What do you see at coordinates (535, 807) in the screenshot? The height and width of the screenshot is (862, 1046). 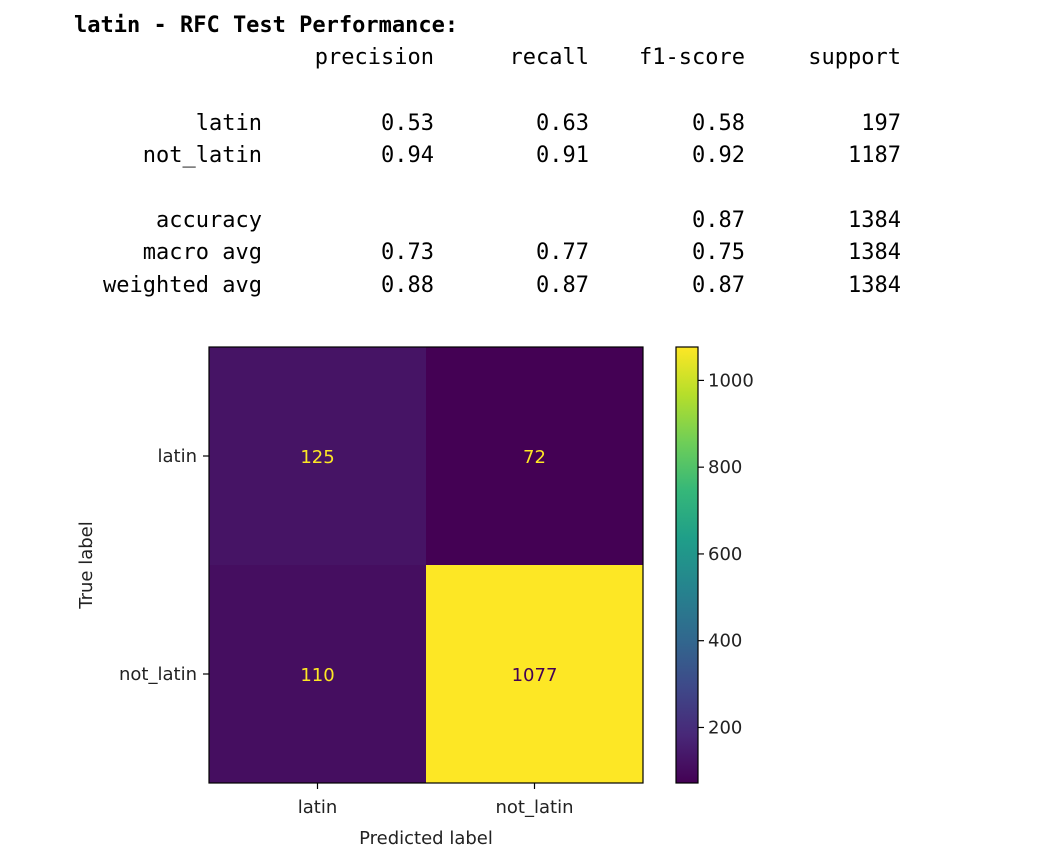 I see `x-tick-label: not_latin` at bounding box center [535, 807].